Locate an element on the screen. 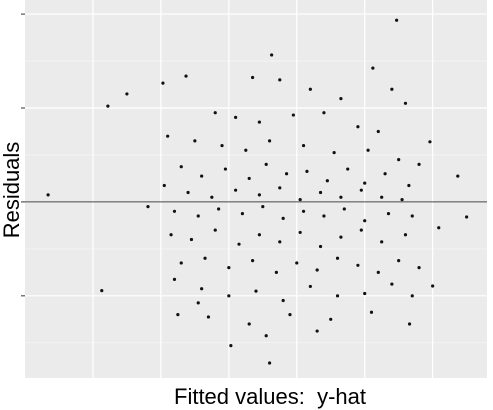  y-axis-title: Residuals is located at coordinates (12, 190).